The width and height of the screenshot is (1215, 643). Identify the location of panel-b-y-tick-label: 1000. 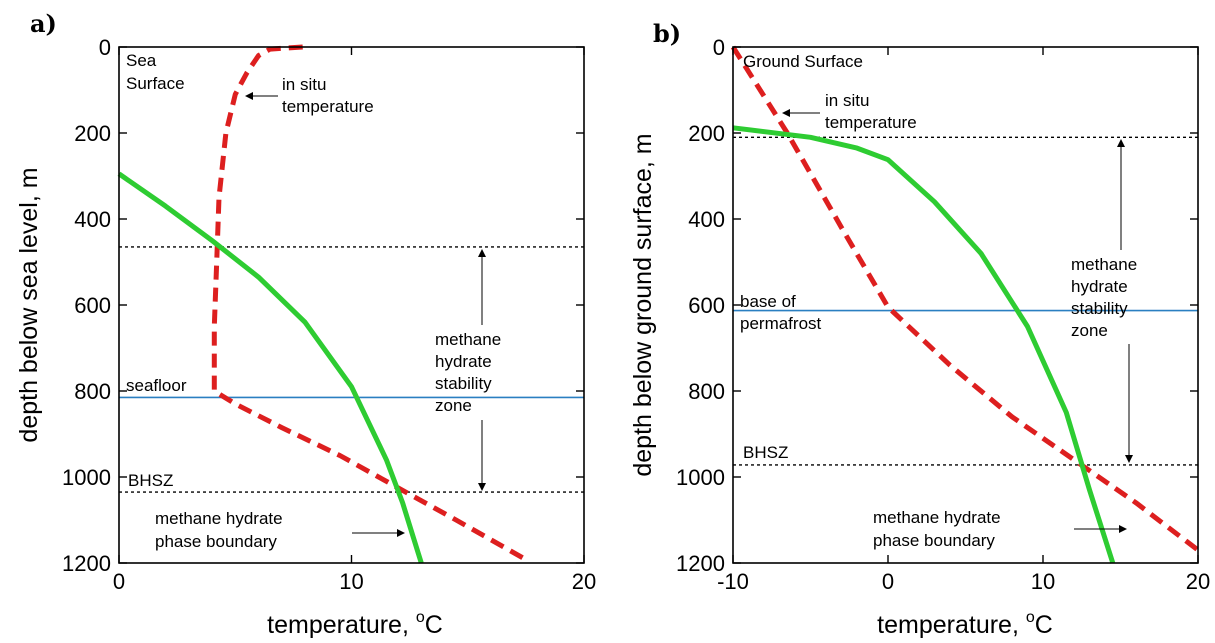
(700, 477).